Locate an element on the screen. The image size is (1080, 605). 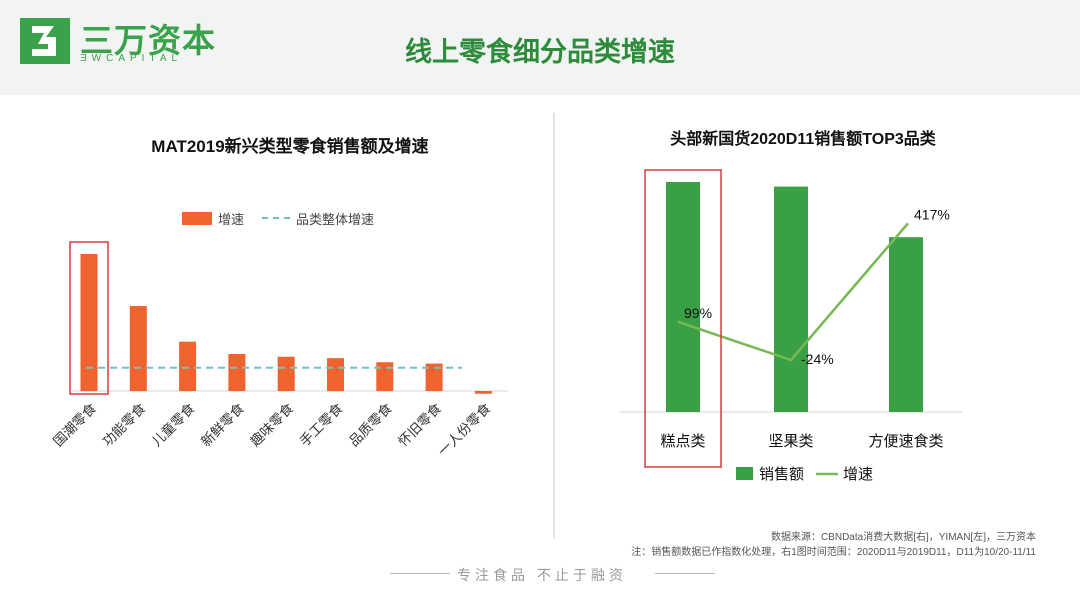
bar-糕点类 is located at coordinates (683, 297).